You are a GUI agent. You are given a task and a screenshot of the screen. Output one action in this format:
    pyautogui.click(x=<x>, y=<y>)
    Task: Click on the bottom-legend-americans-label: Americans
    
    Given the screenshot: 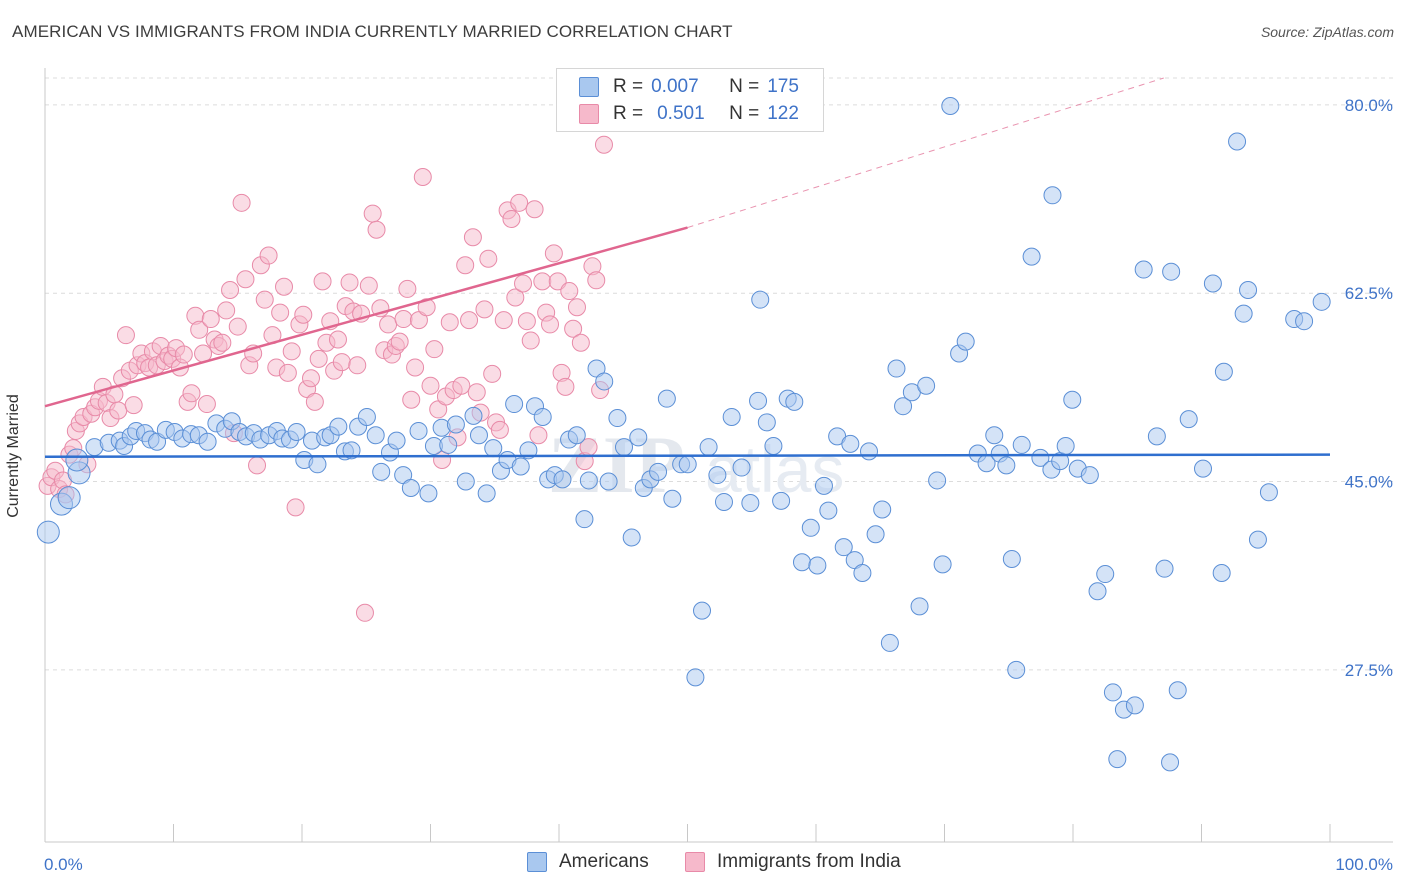 What is the action you would take?
    pyautogui.click(x=604, y=861)
    